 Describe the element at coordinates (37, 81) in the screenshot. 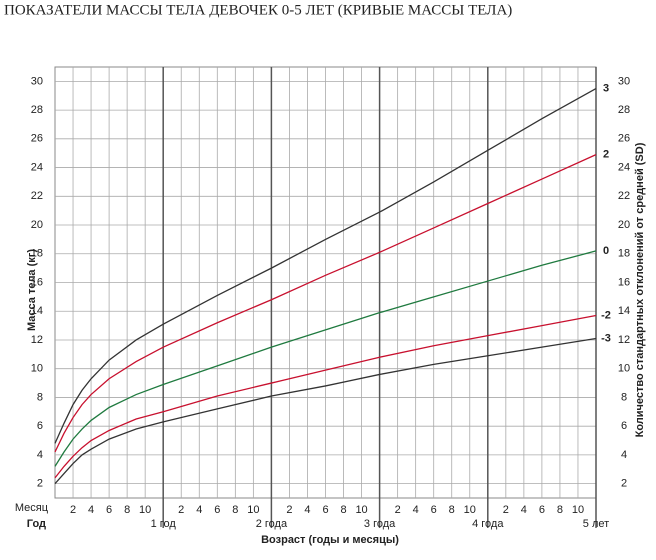

I see `y-tick-label: 30` at that location.